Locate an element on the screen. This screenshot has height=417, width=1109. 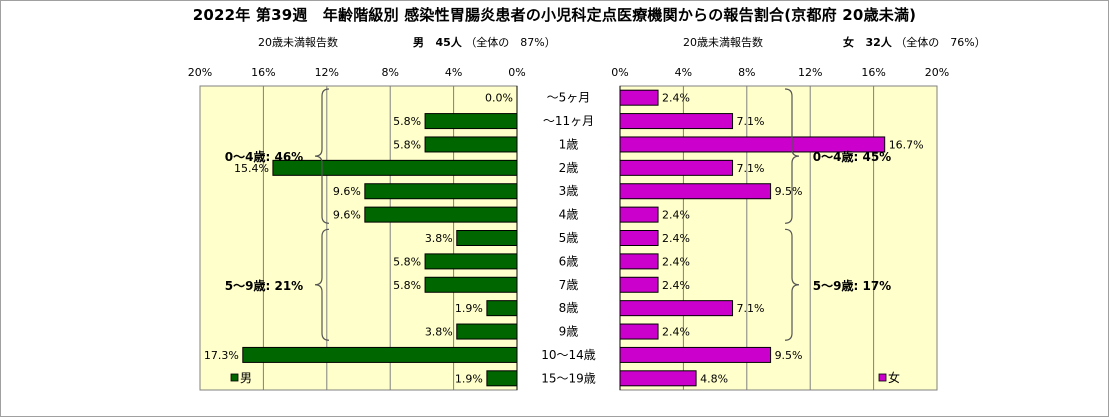
left-header-sex: 男 is located at coordinates (418, 42).